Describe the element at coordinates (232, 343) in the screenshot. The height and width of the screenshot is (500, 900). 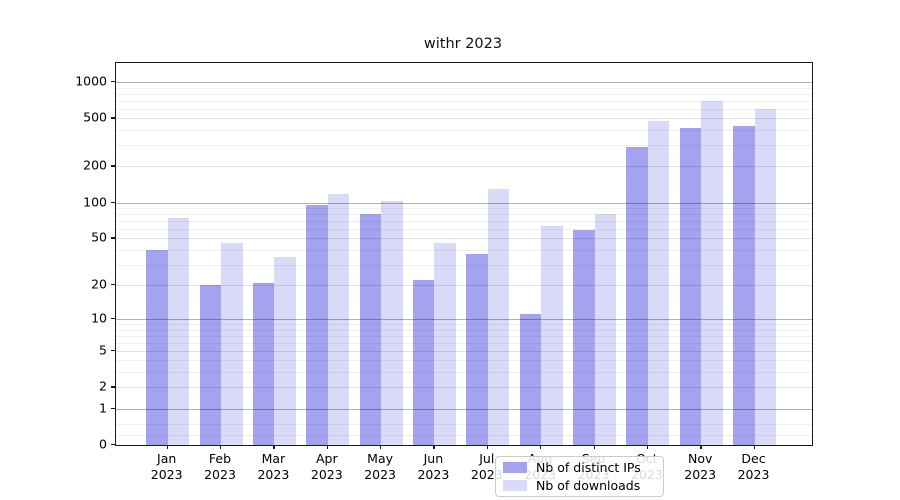
I see `bar-downloads-feb` at that location.